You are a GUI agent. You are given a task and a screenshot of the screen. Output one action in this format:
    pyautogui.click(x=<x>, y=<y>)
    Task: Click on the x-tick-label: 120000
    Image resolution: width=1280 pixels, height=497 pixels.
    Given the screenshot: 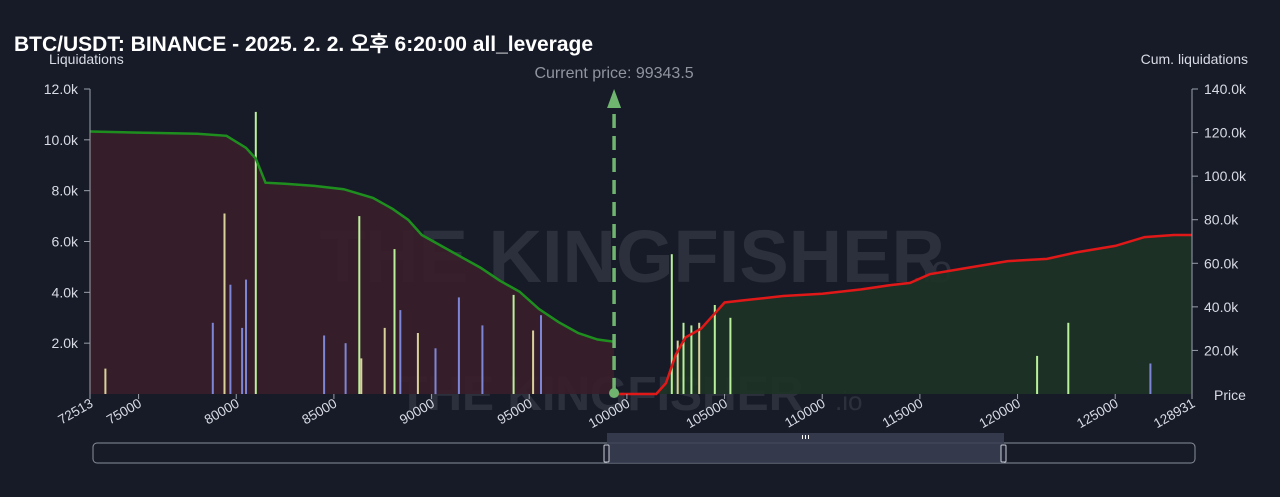 What is the action you would take?
    pyautogui.click(x=1000, y=414)
    